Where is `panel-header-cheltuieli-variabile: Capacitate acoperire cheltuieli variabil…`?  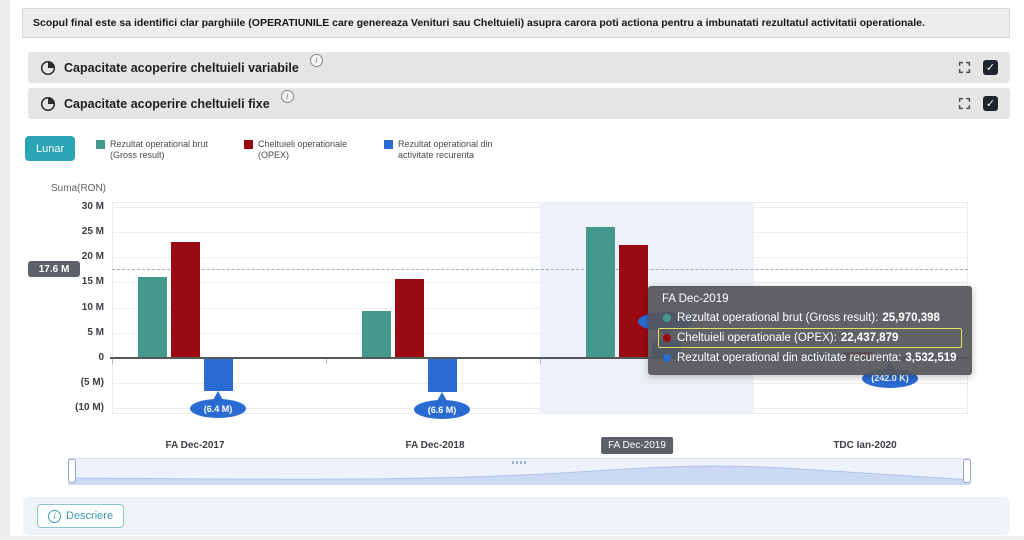 panel-header-cheltuieli-variabile: Capacitate acoperire cheltuieli variabil… is located at coordinates (519, 67).